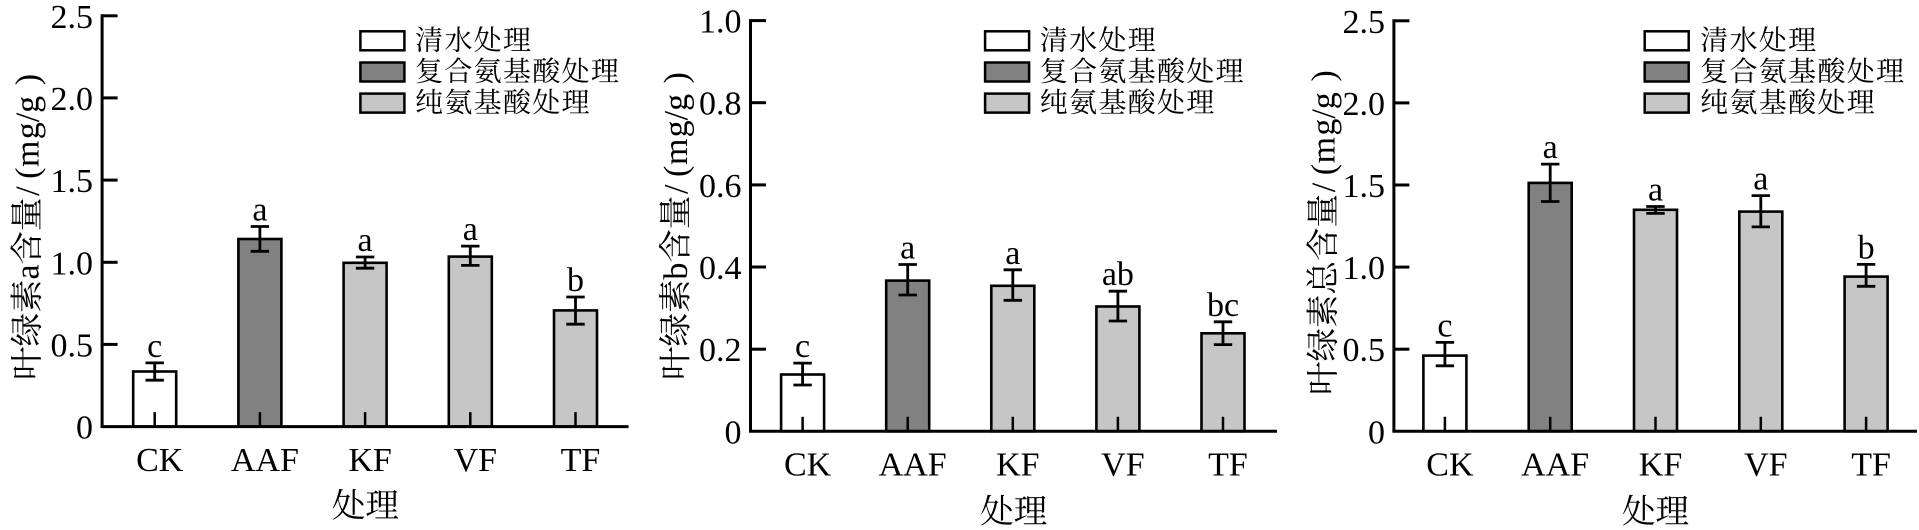 The width and height of the screenshot is (1919, 530). What do you see at coordinates (720, 350) in the screenshot?
I see `svg-text: 0.2` at bounding box center [720, 350].